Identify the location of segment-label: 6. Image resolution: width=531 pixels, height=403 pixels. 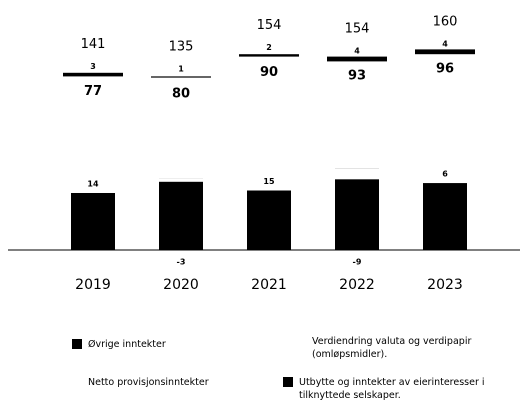
(445, 174).